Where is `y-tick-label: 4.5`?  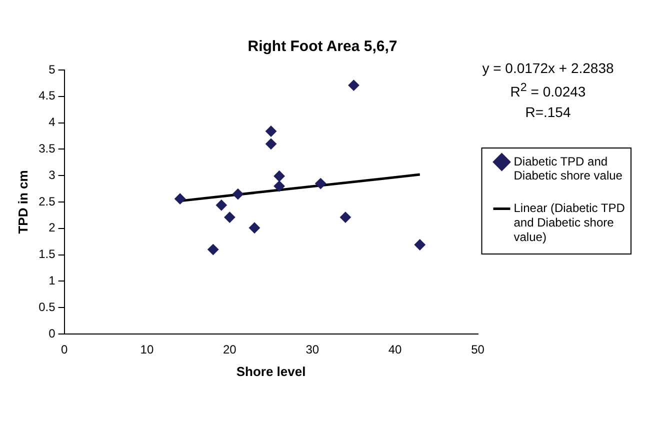
y-tick-label: 4.5 is located at coordinates (47, 95).